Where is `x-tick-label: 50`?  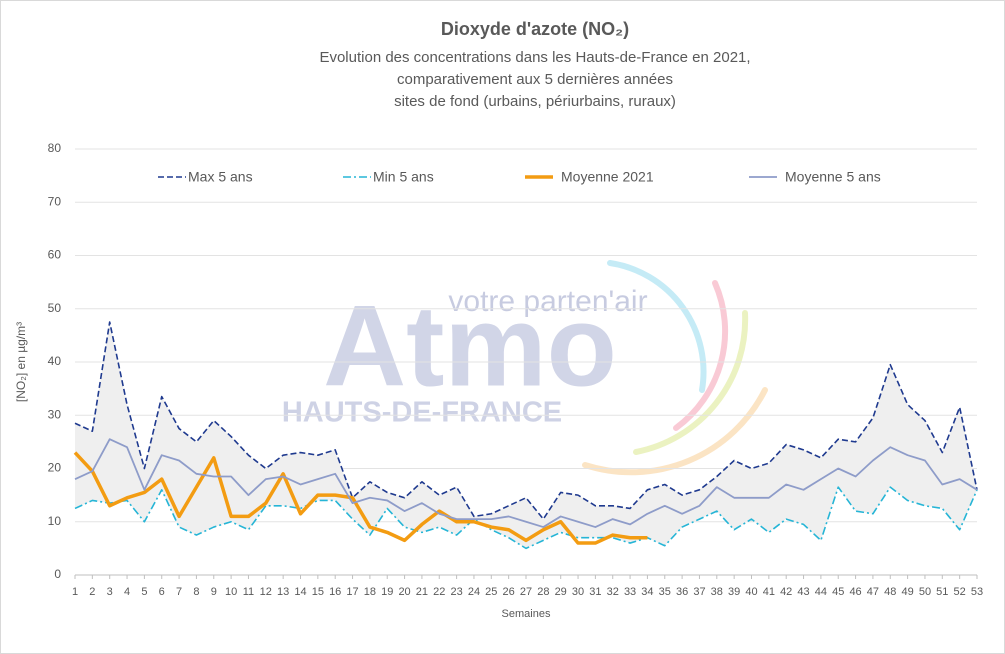
x-tick-label: 50 is located at coordinates (925, 592).